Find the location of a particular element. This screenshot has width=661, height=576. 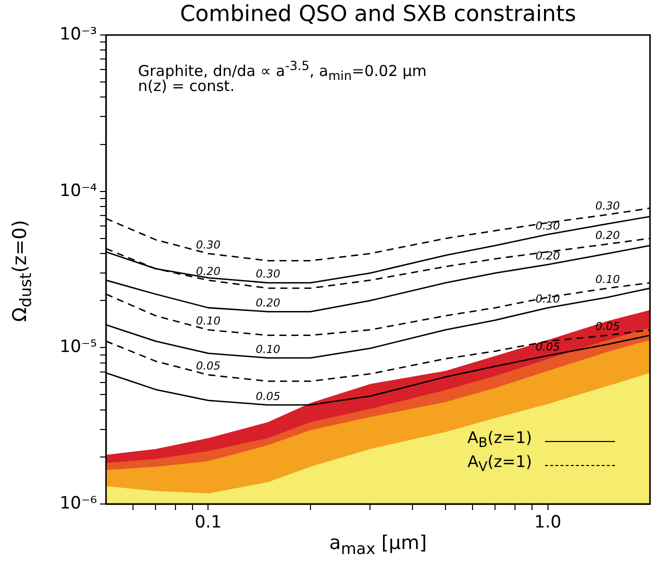

x-tick-label: 0.1 is located at coordinates (208, 522).